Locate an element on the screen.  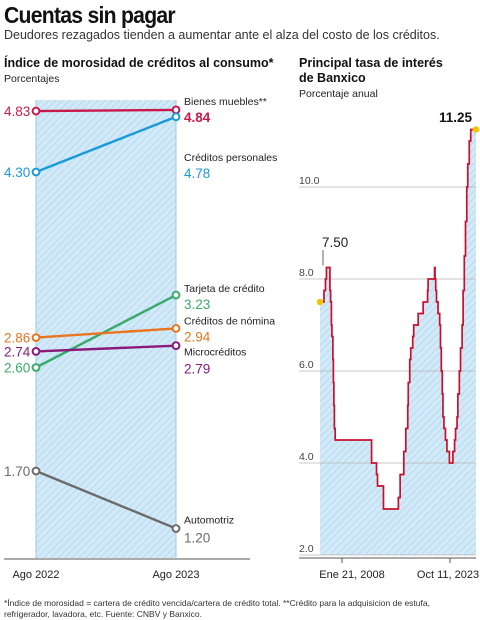
x-tick-label: Ene 21, 2008 is located at coordinates (351, 575).